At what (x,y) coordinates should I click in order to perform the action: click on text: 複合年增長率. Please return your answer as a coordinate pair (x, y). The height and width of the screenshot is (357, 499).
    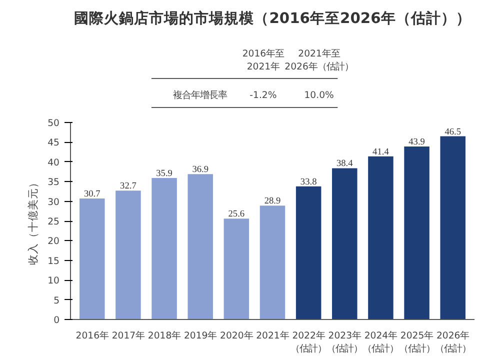
    Looking at the image, I should click on (200, 95).